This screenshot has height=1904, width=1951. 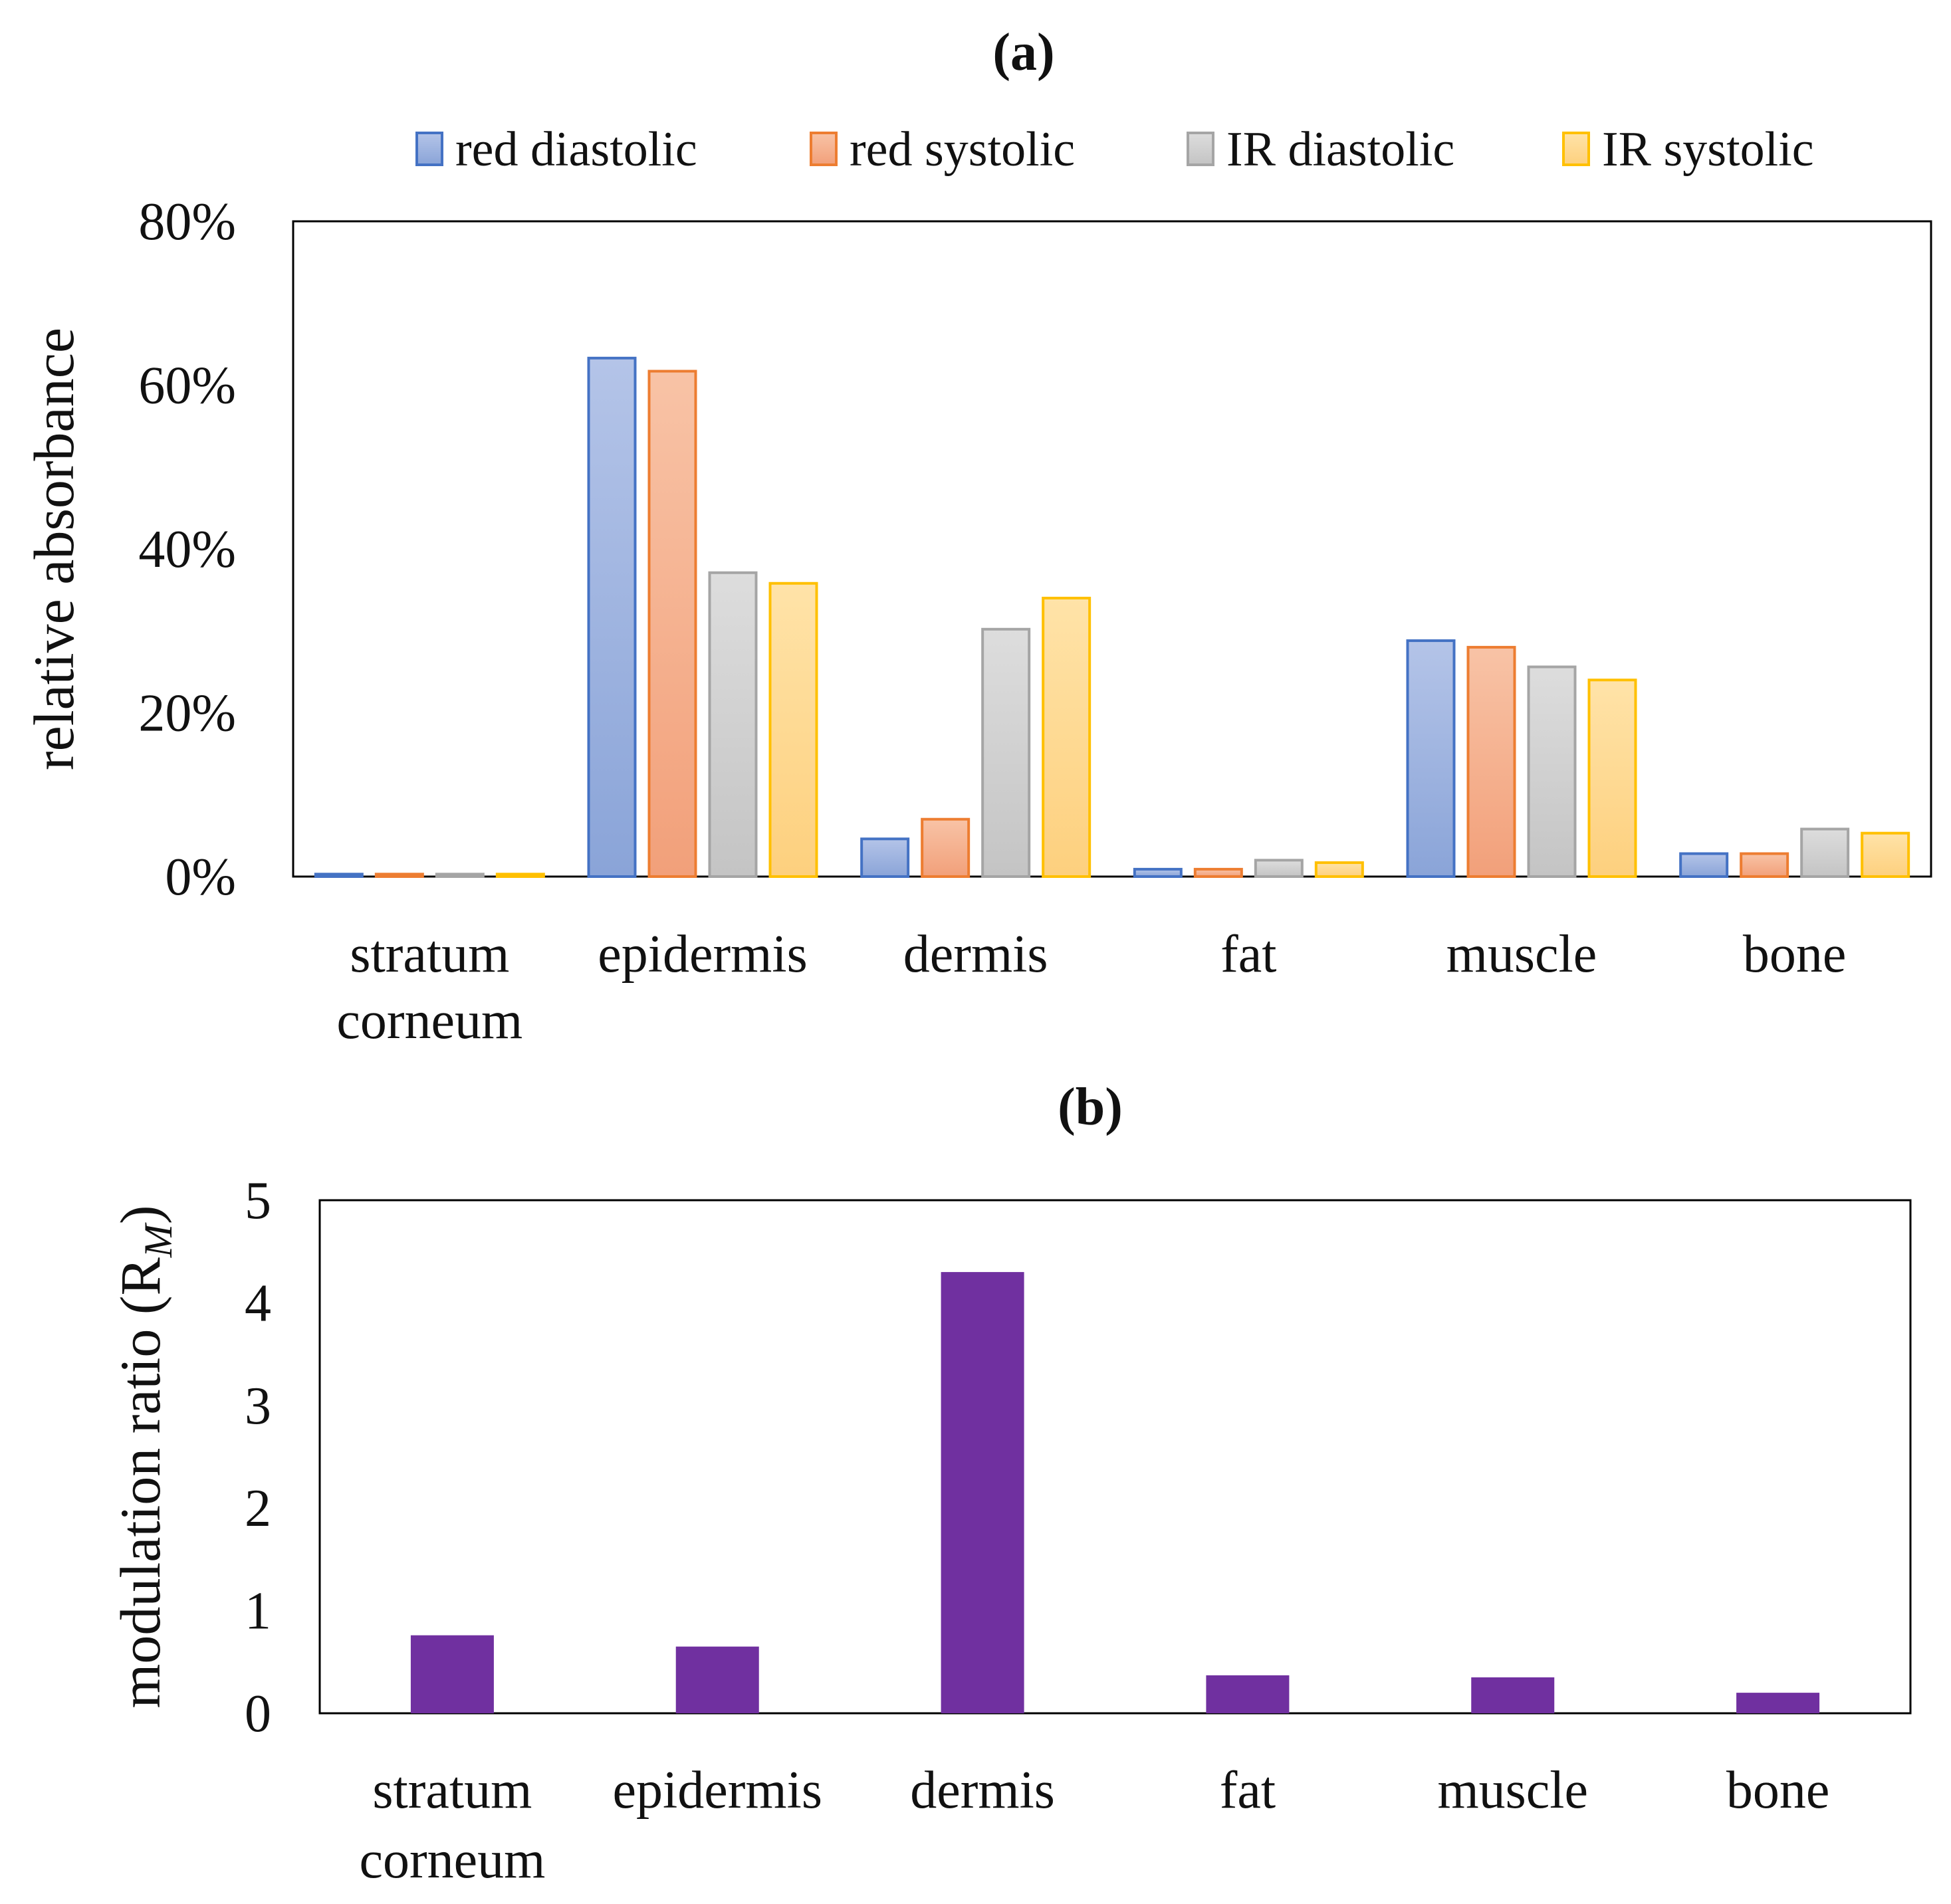 I want to click on chart-b-y-axis-title-close: ), so click(x=140, y=1215).